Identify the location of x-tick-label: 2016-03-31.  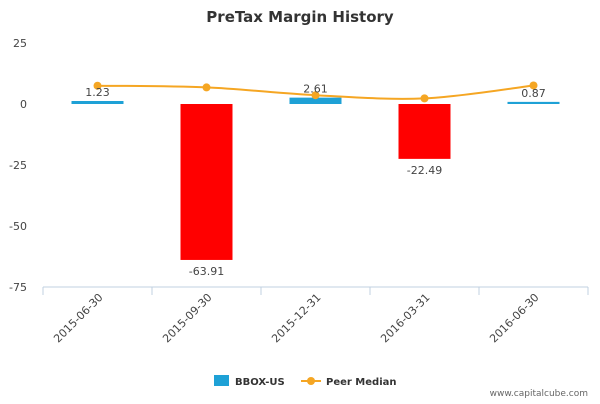
(405, 318).